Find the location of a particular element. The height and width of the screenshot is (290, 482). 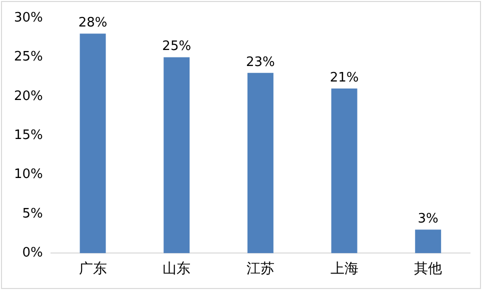

y-tick-label: 10% is located at coordinates (28, 174).